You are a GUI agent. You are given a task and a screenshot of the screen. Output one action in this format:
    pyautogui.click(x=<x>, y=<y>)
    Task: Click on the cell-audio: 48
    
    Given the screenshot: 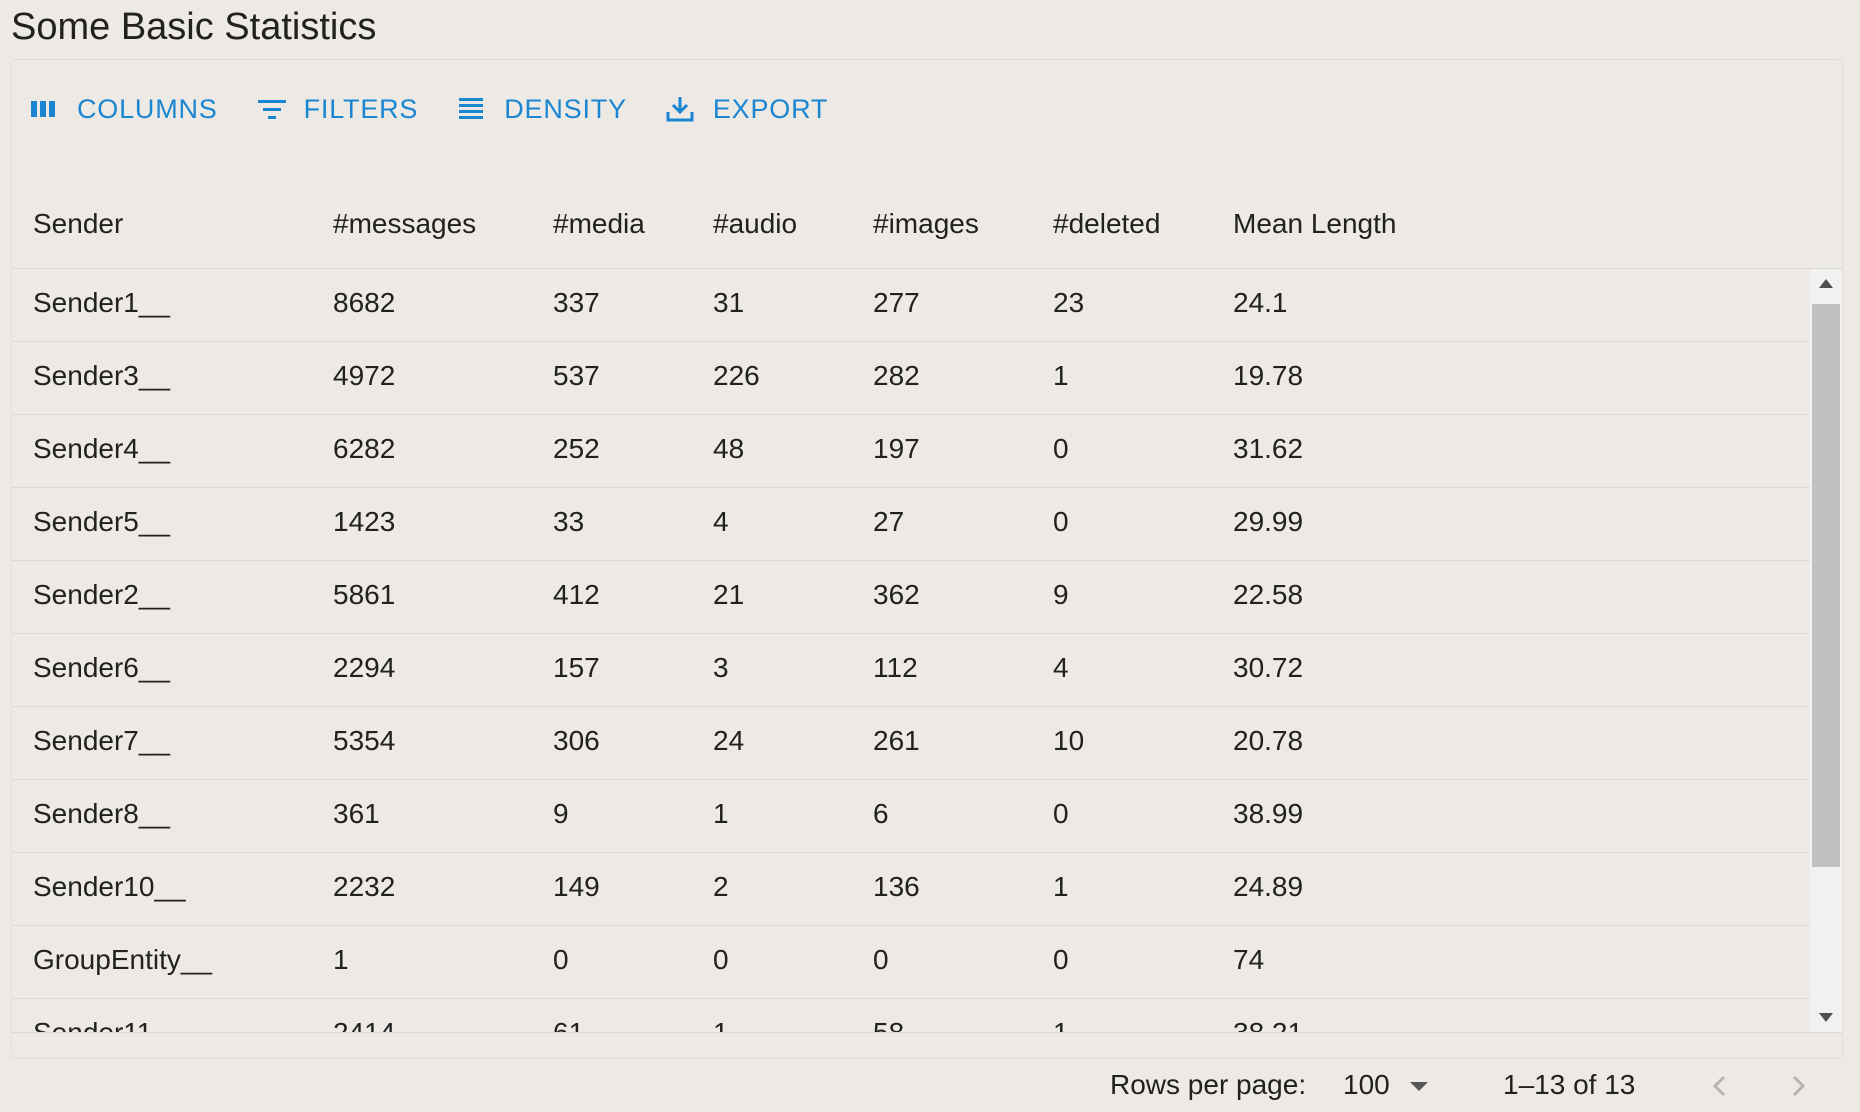 What is the action you would take?
    pyautogui.click(x=729, y=448)
    